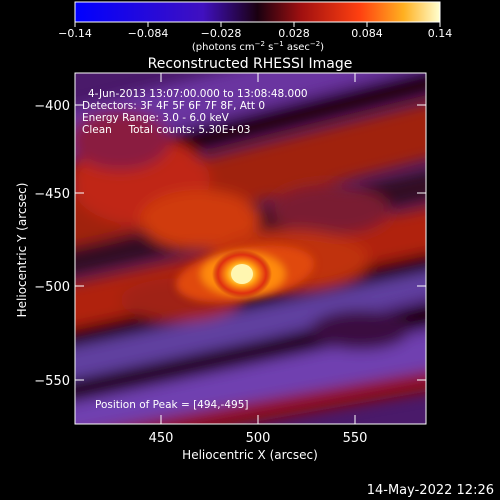 Image resolution: width=500 pixels, height=500 pixels. I want to click on y-tick-label: −500, so click(52, 287).